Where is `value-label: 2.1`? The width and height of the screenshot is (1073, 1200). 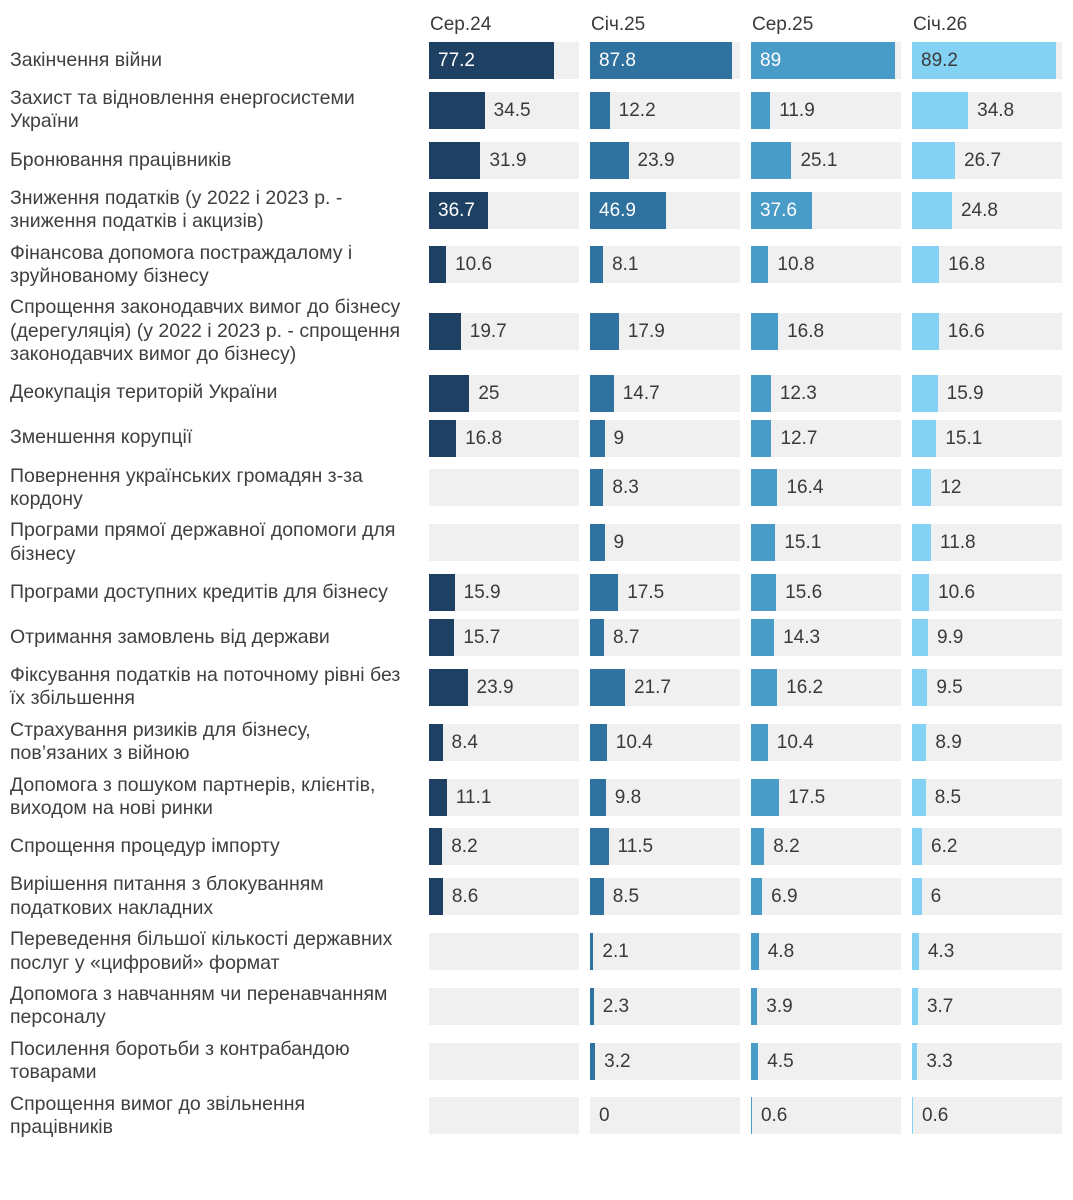
value-label: 2.1 is located at coordinates (615, 952).